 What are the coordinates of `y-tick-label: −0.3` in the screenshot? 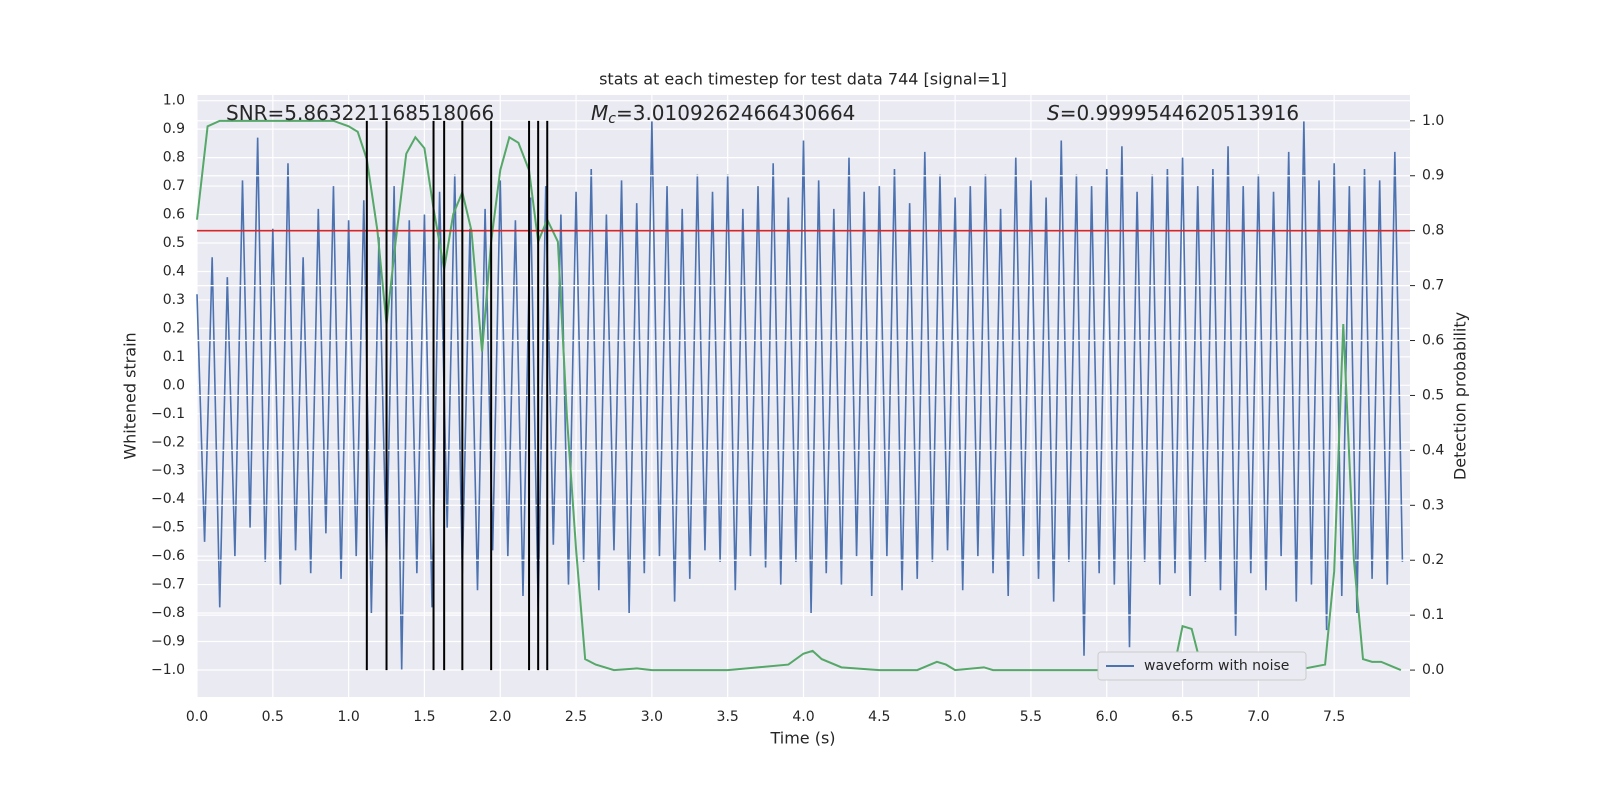 It's located at (168, 471).